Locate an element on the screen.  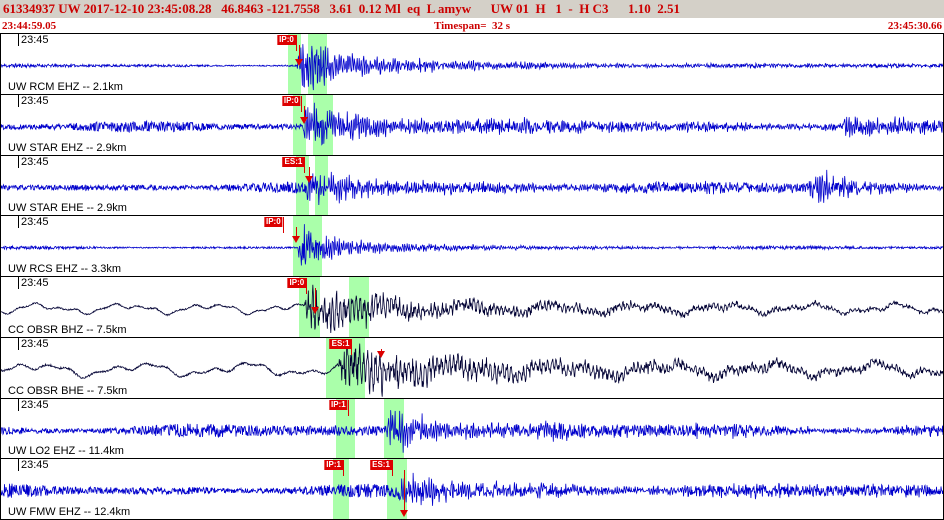
trace-panel-0: IP:0 23:45 UW RCM EHZ -- 2.1km is located at coordinates (472, 64).